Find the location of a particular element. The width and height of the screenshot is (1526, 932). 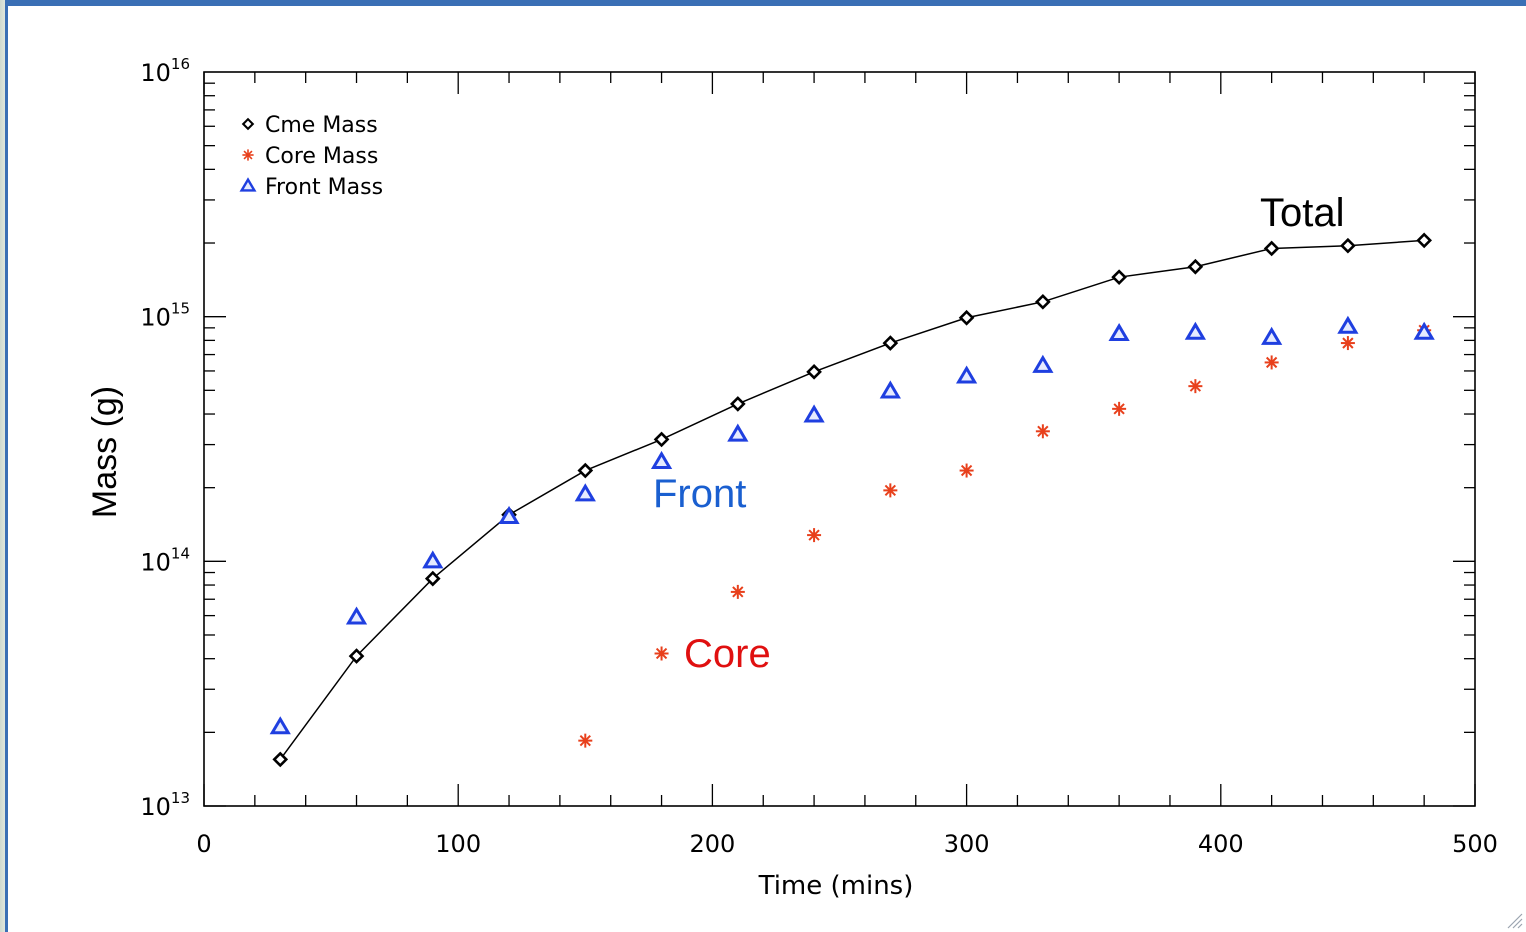

y-tick-exponent: 15 is located at coordinates (180, 309).